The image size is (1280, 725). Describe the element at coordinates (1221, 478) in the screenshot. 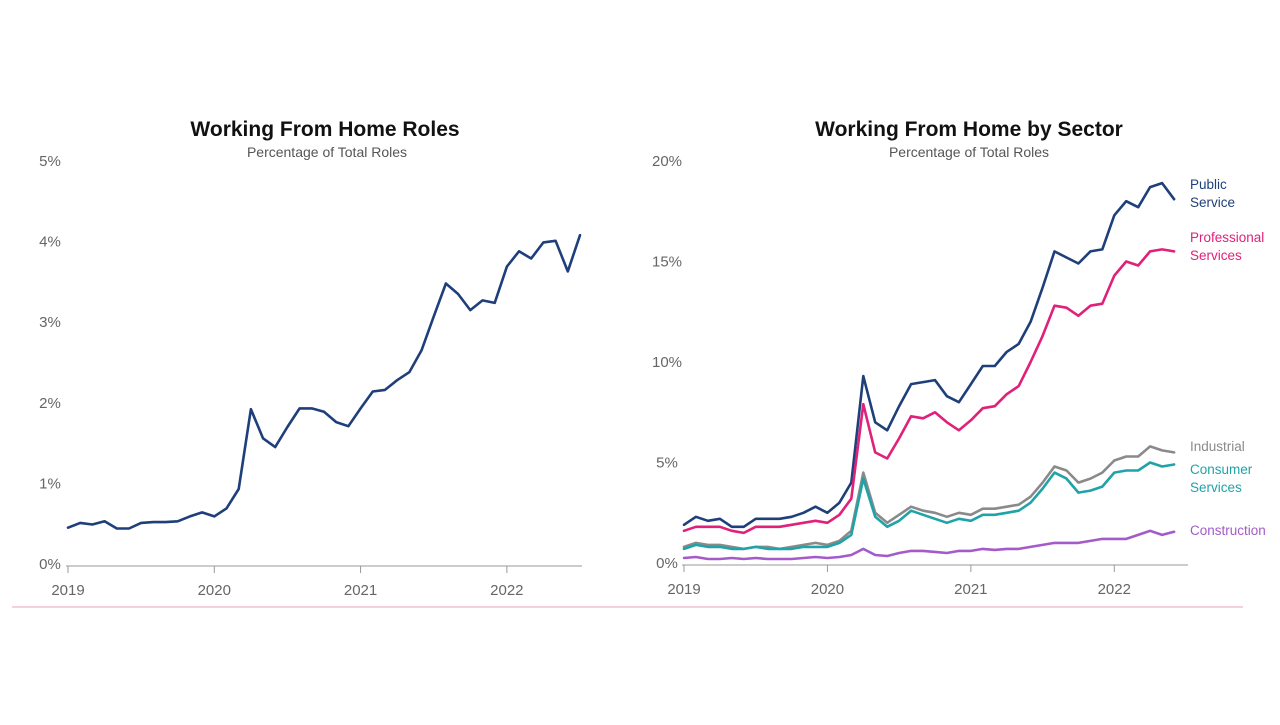

I see `series-label-consumer-services: Consumer Services` at that location.